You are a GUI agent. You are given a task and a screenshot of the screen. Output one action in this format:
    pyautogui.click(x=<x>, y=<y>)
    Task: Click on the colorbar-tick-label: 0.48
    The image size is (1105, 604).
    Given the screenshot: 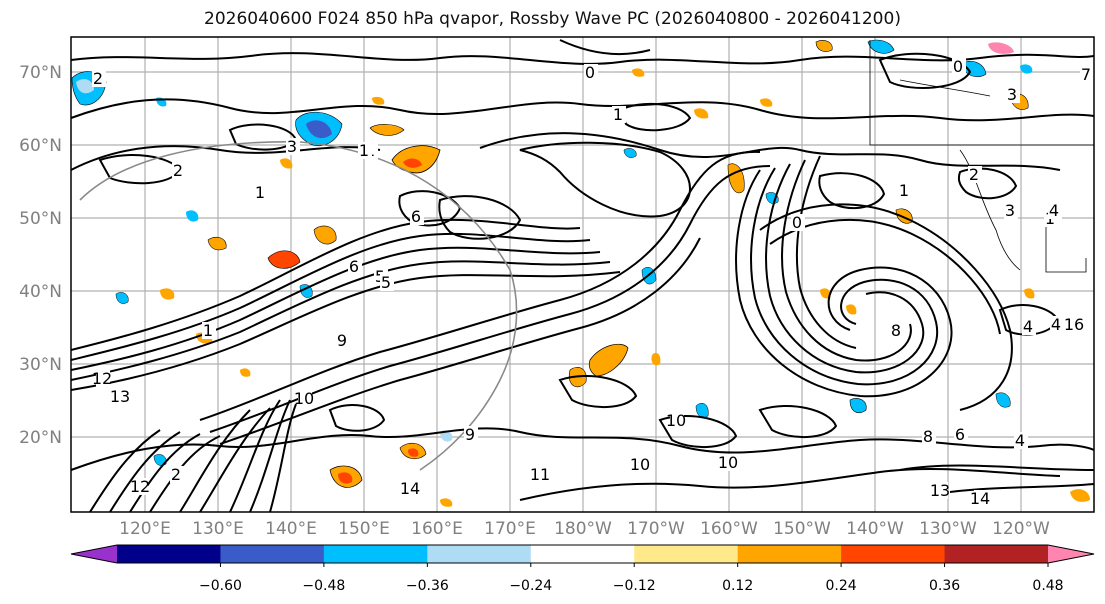 What is the action you would take?
    pyautogui.click(x=1047, y=586)
    